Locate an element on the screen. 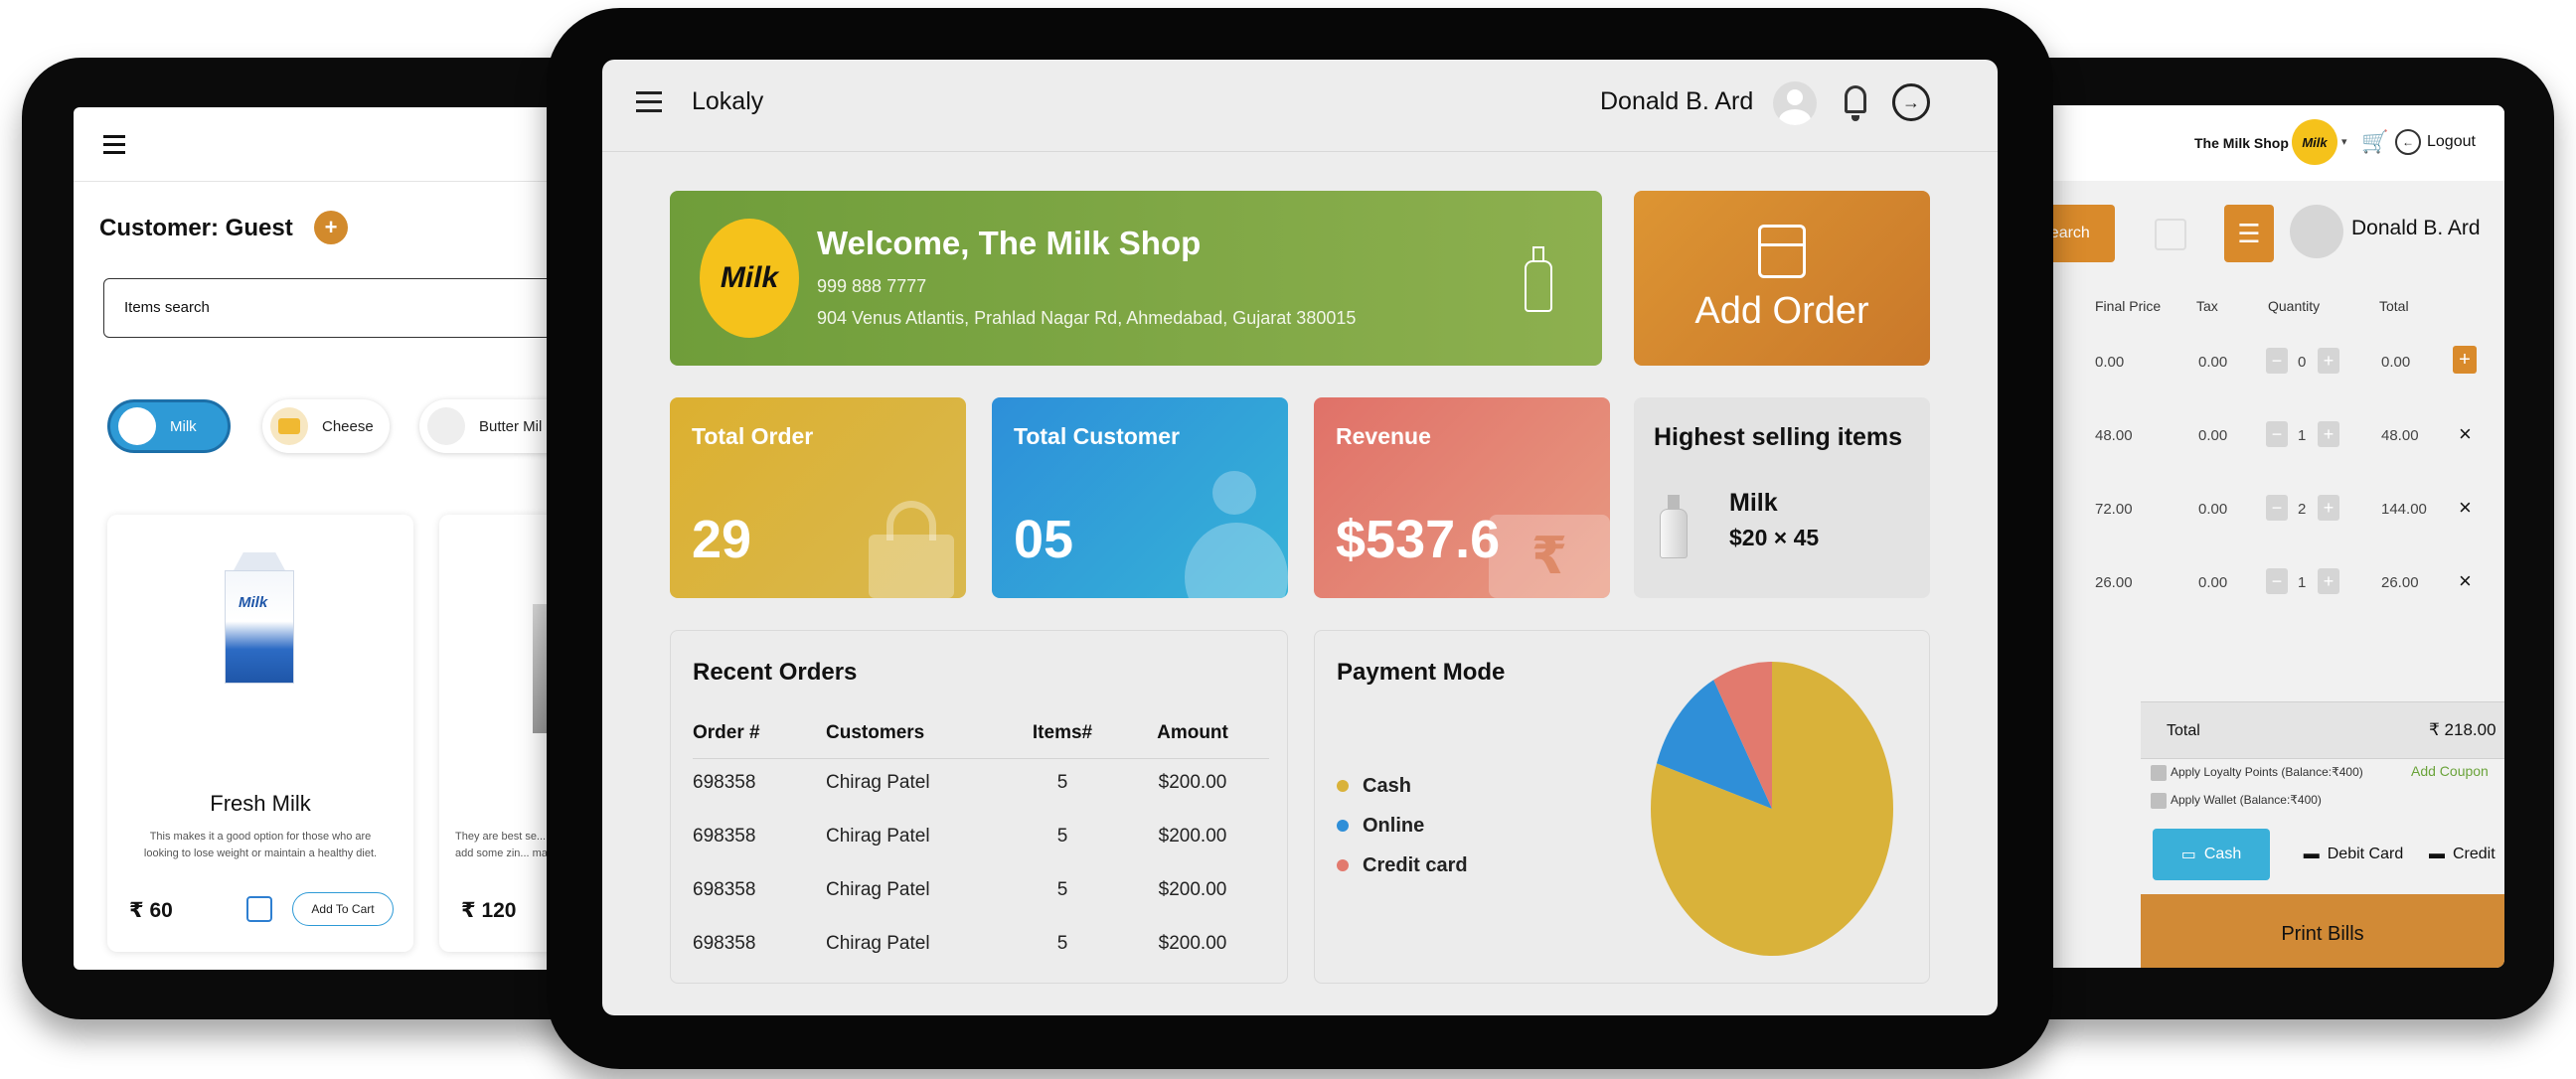 The image size is (2576, 1079). bell-icon is located at coordinates (1855, 103).